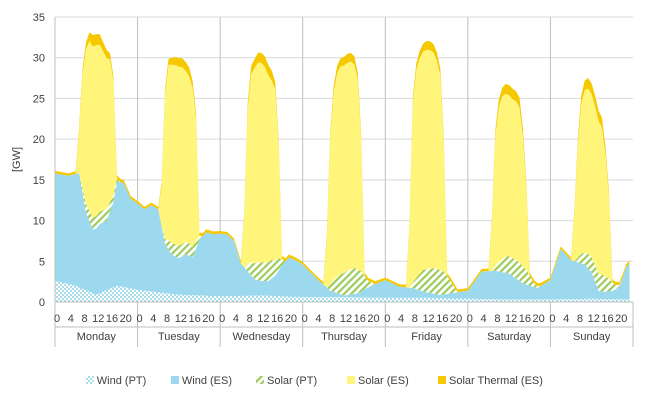  I want to click on day-label: Tuesday, so click(179, 337).